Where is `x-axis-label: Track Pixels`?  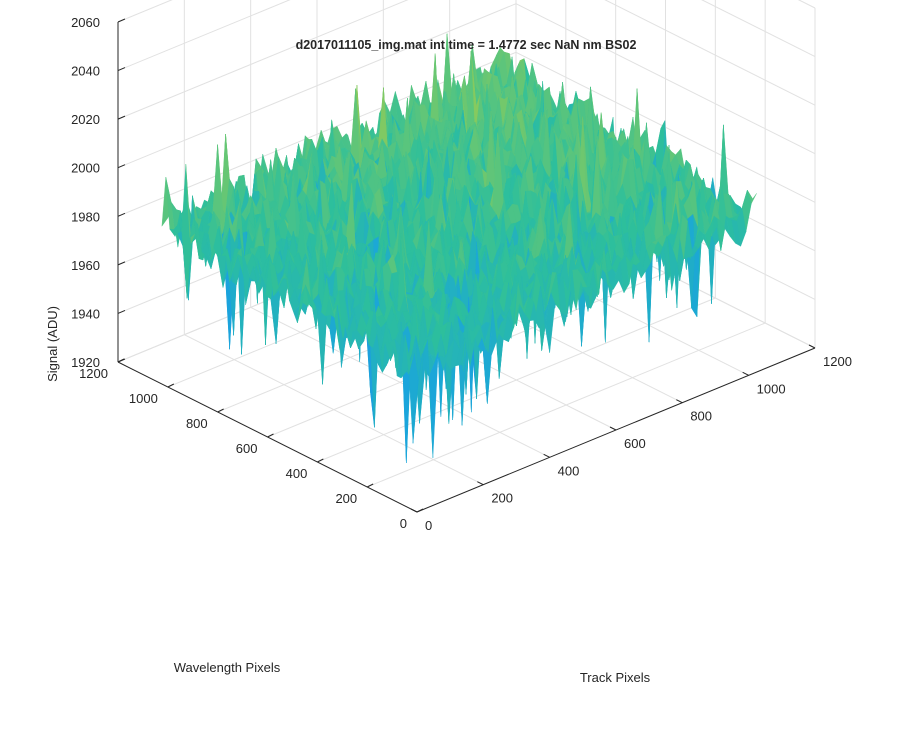
x-axis-label: Track Pixels is located at coordinates (615, 677).